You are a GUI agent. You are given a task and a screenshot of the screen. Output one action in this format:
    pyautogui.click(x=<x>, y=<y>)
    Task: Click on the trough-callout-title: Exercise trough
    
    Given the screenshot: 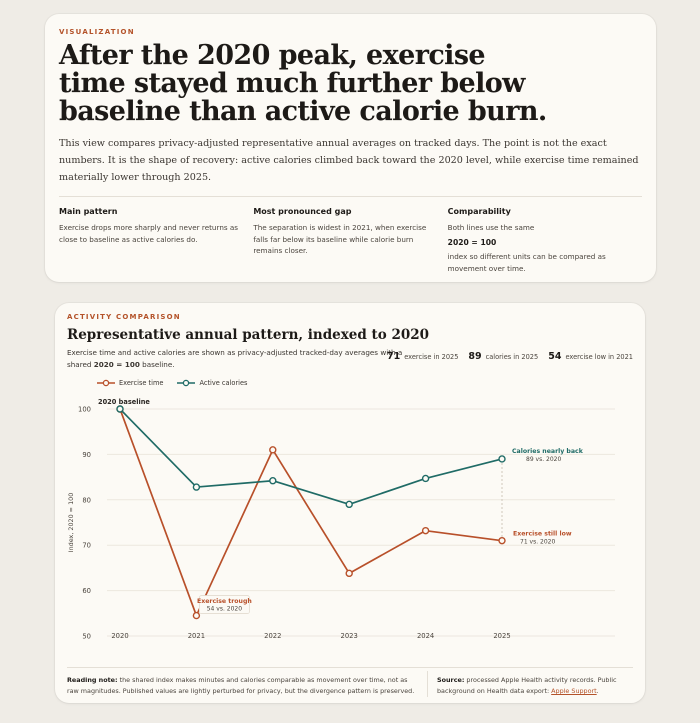 What is the action you would take?
    pyautogui.click(x=224, y=601)
    